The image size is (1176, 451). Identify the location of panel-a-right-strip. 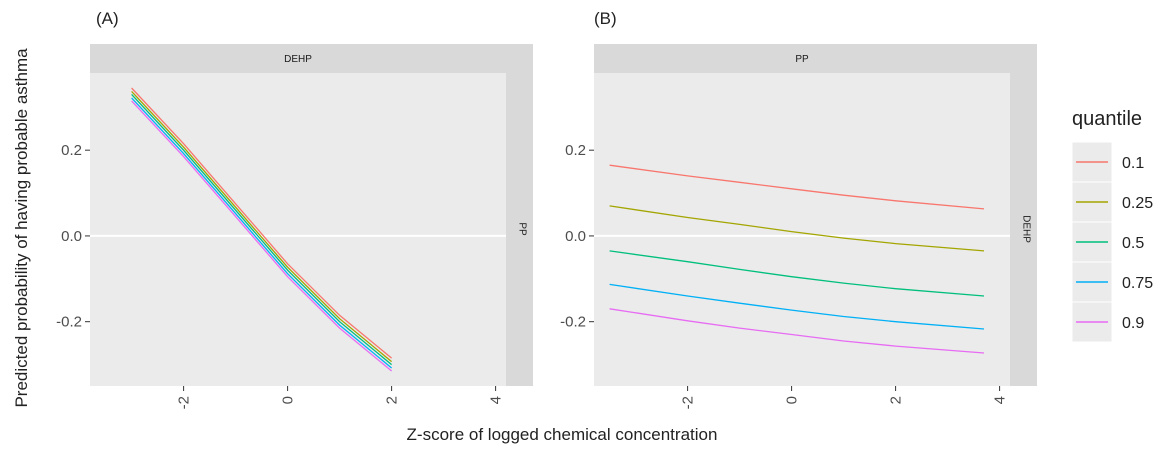
(519, 229).